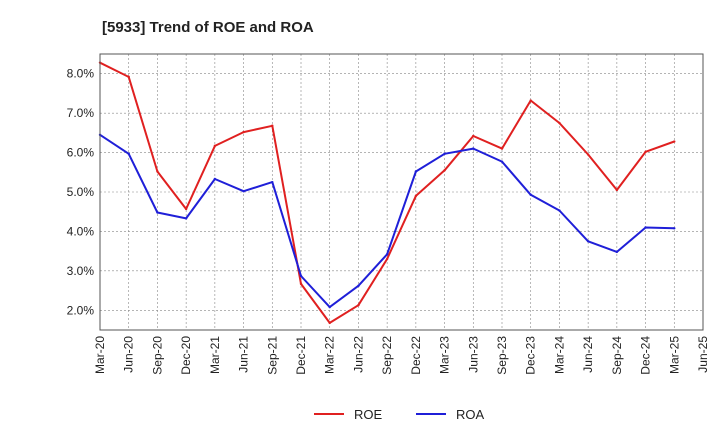 The height and width of the screenshot is (440, 720). Describe the element at coordinates (81, 113) in the screenshot. I see `y-tick-label: 7.0%` at that location.